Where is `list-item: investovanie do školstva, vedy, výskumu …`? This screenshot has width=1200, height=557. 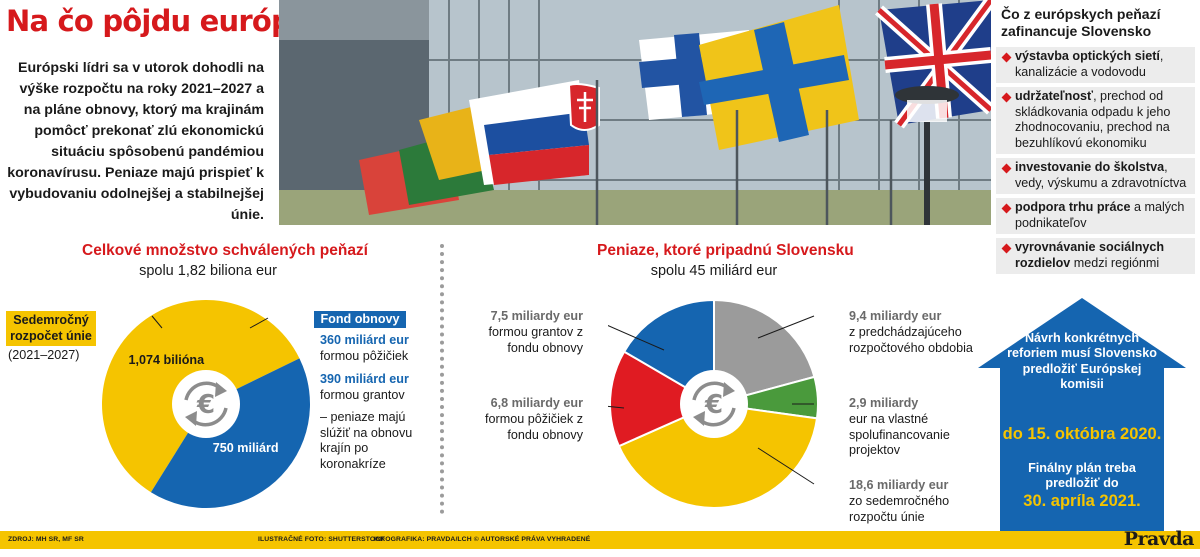
list-item: investovanie do školstva, vedy, výskumu … is located at coordinates (1095, 176).